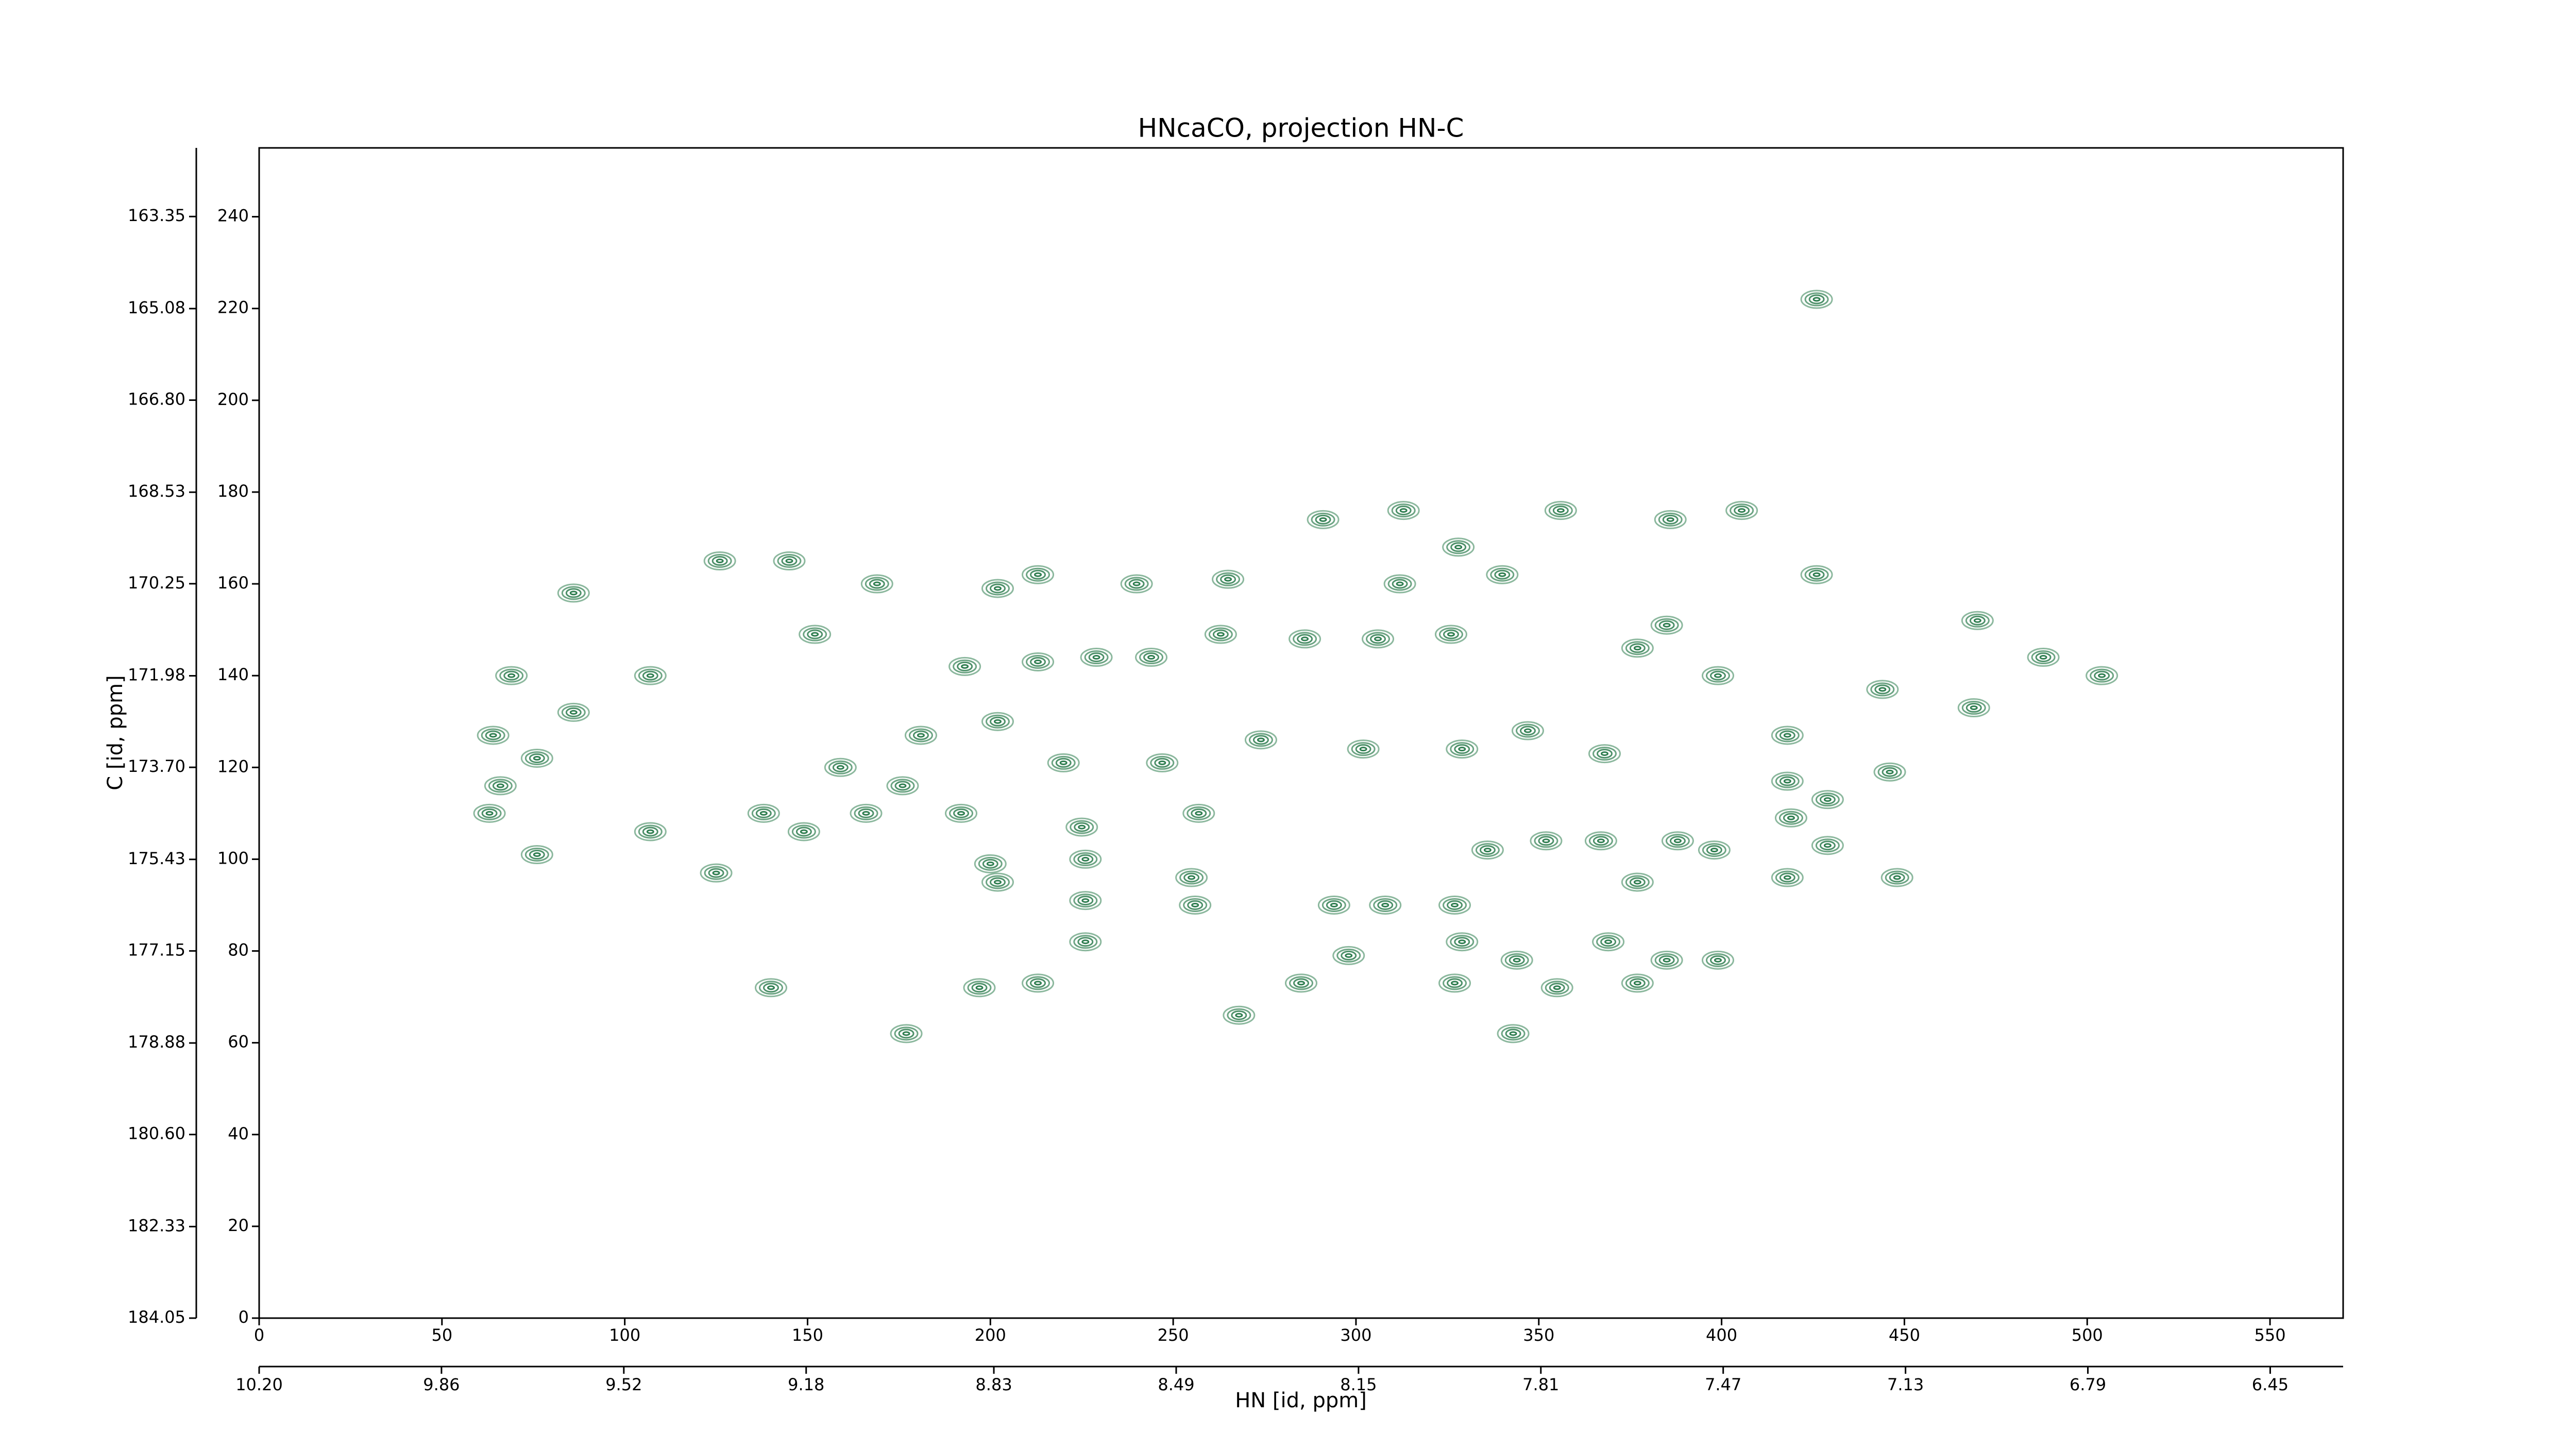 This screenshot has height=1449, width=2576. Describe the element at coordinates (1358, 1384) in the screenshot. I see `x2-tick-label: 8.15` at that location.